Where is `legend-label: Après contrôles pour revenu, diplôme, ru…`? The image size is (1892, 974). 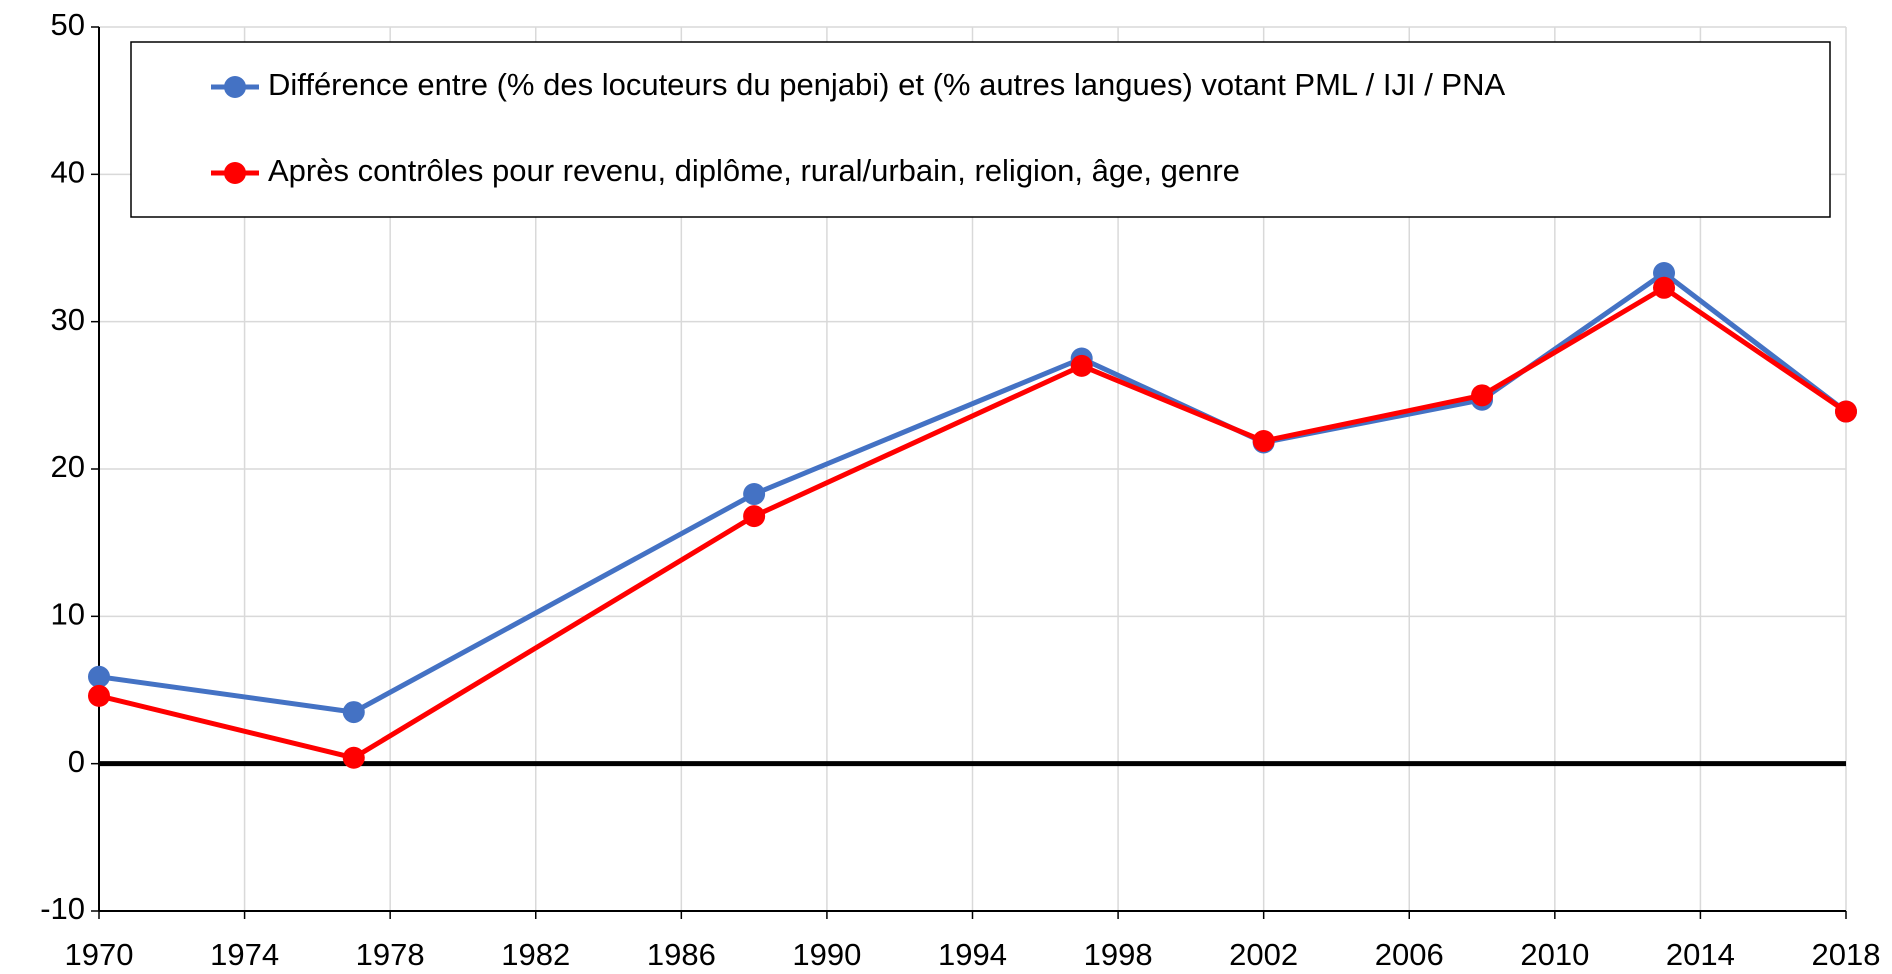
legend-label: Après contrôles pour revenu, diplôme, ru… is located at coordinates (754, 170).